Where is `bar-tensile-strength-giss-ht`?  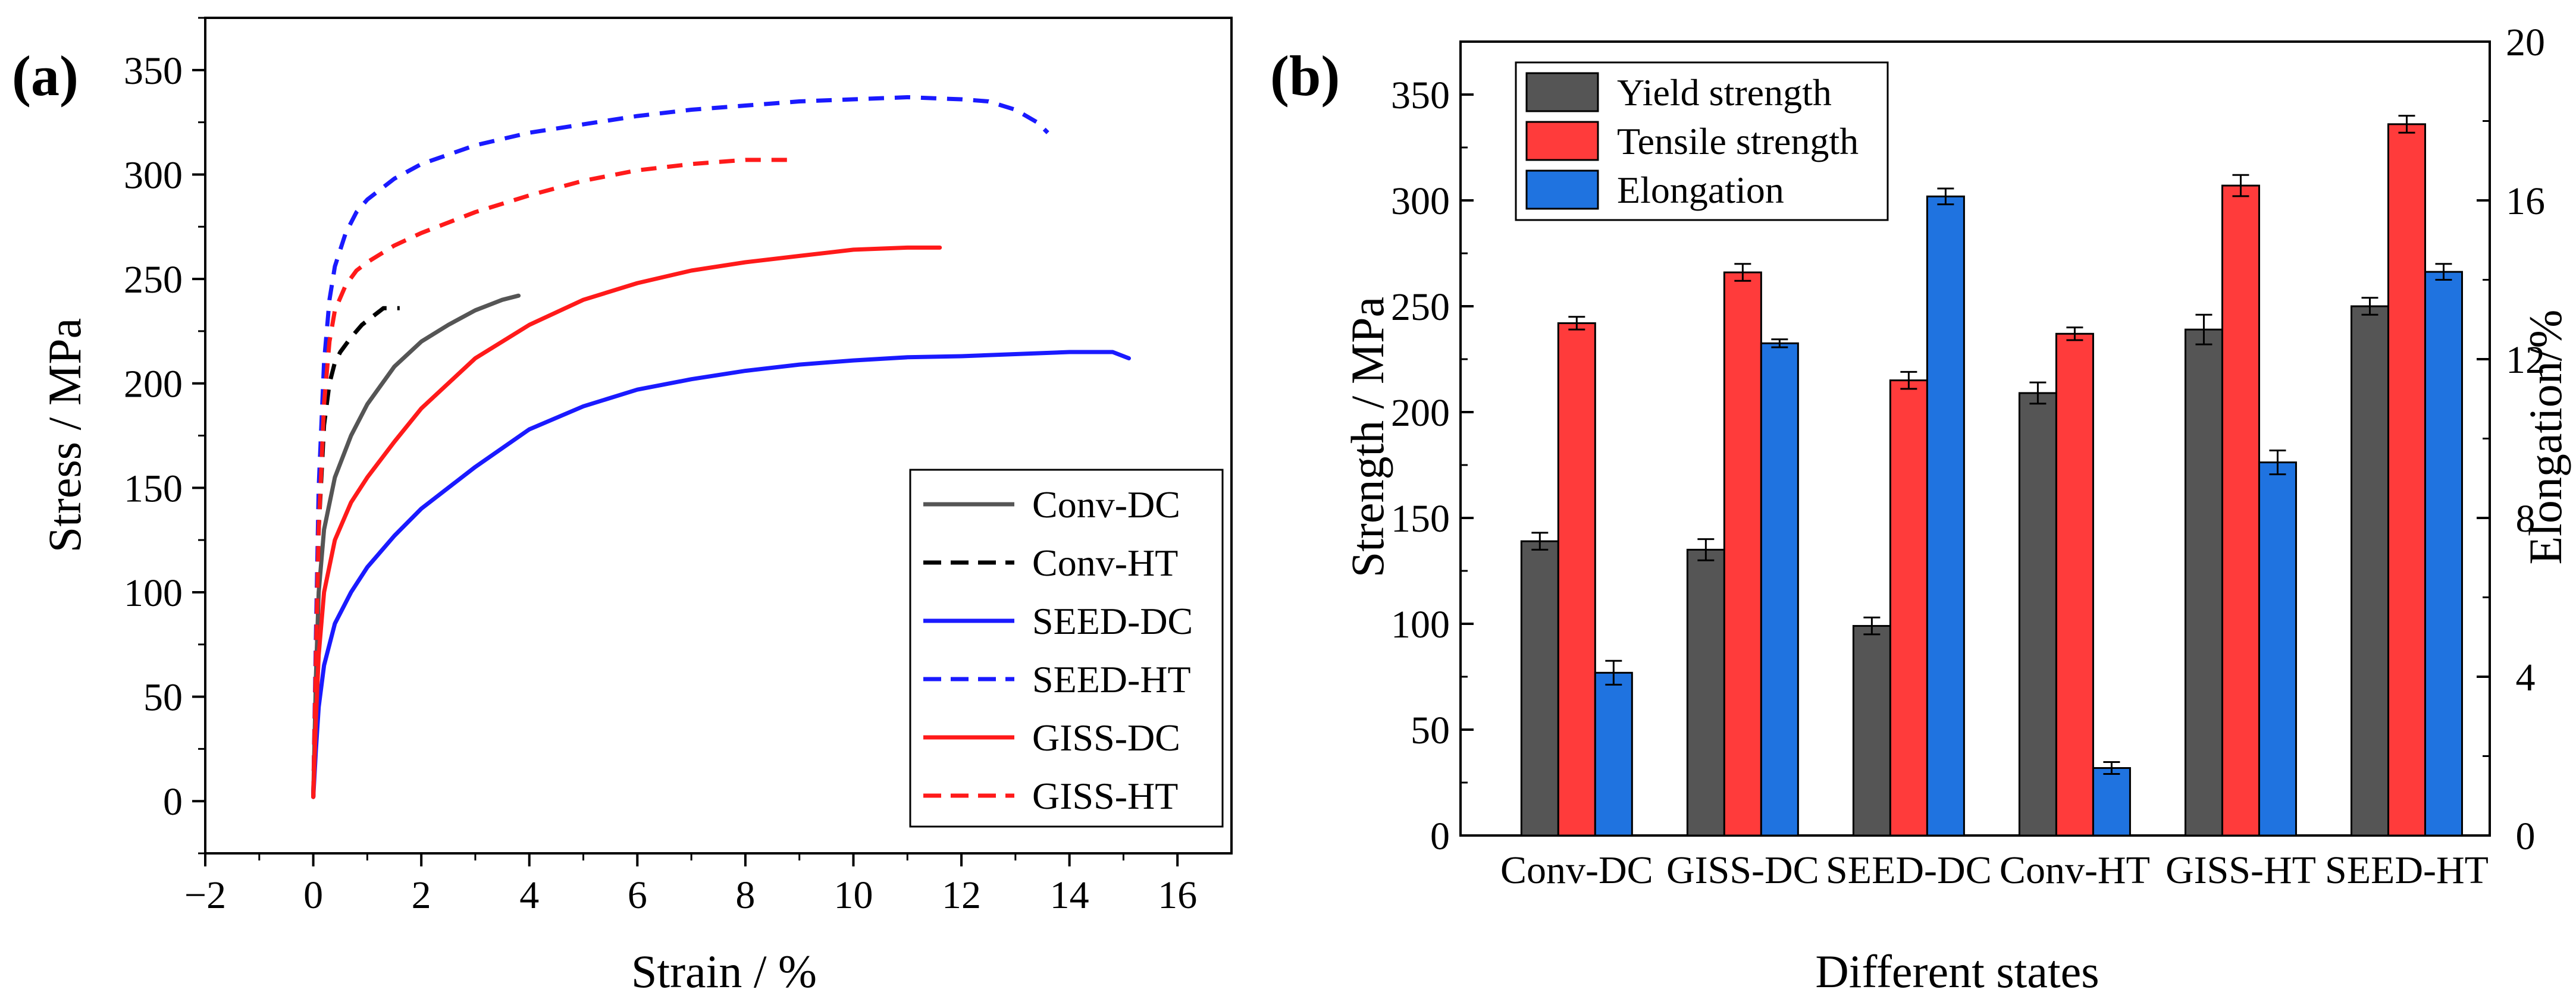
bar-tensile-strength-giss-ht is located at coordinates (2241, 510).